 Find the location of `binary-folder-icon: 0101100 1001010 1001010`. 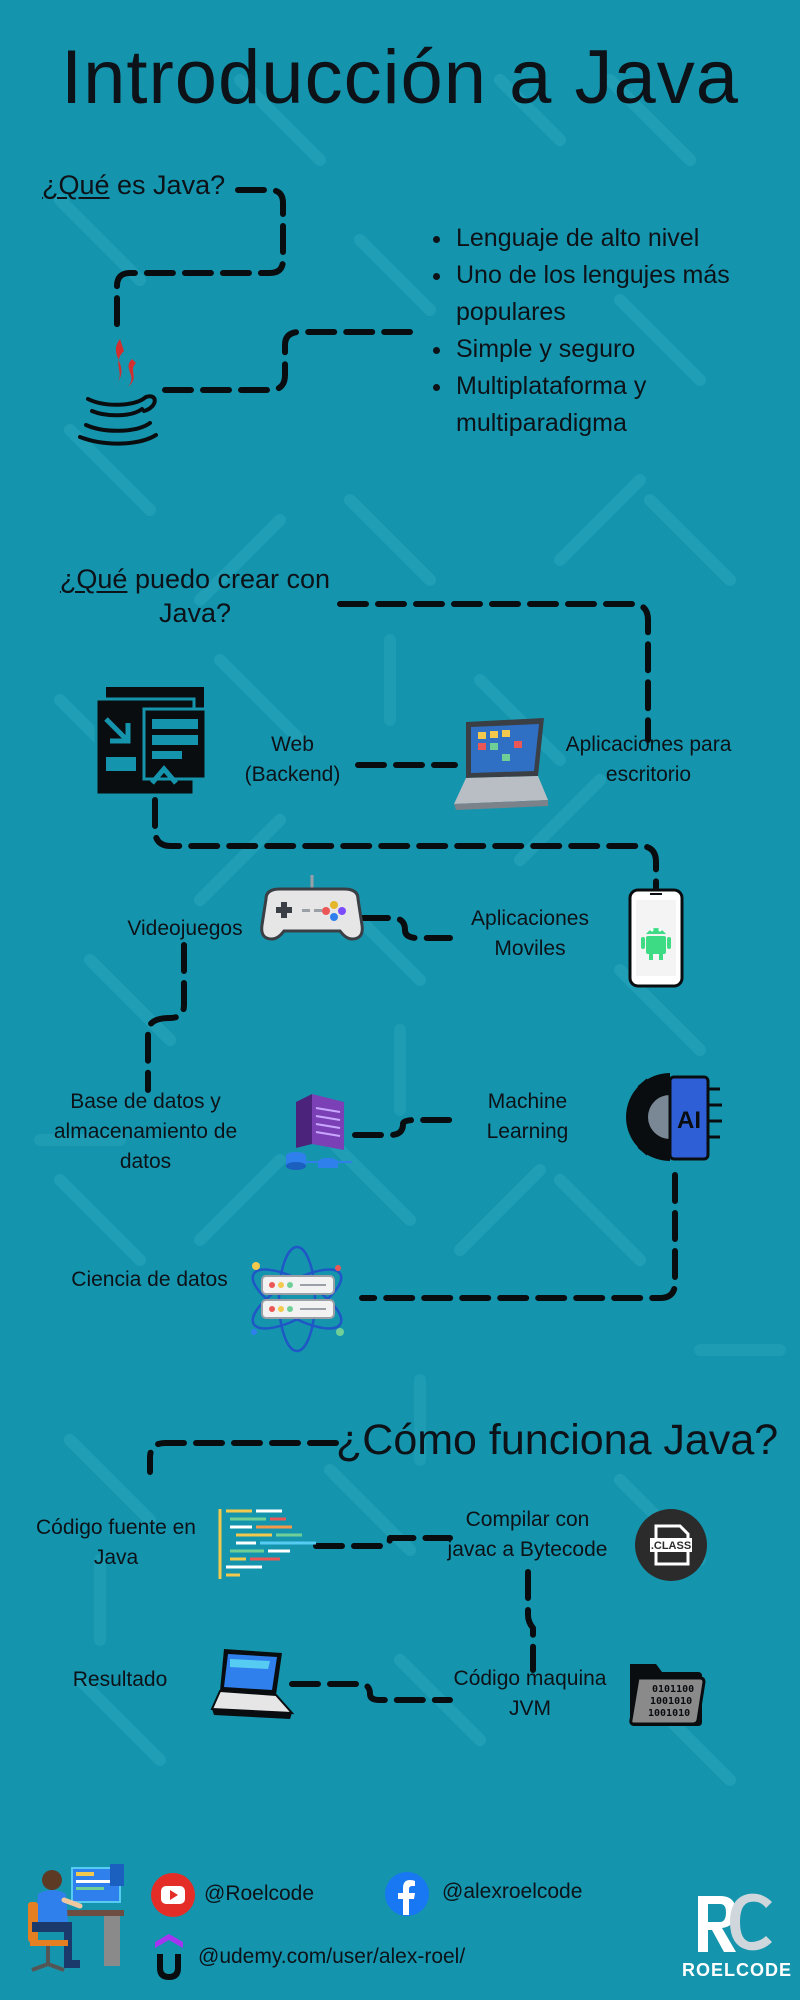

binary-folder-icon: 0101100 1001010 1001010 is located at coordinates (667, 1695).